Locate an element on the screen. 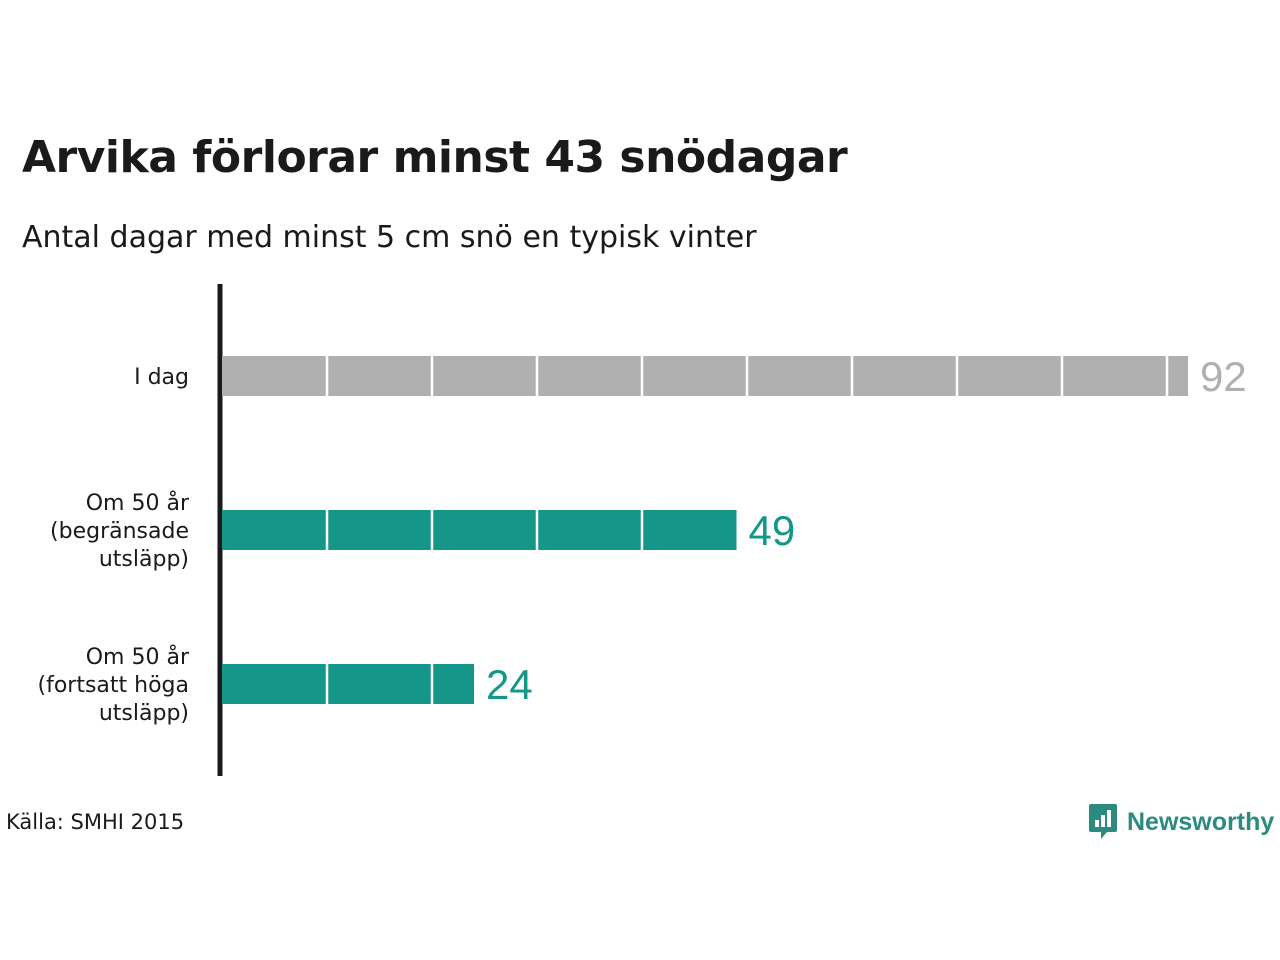 The height and width of the screenshot is (960, 1280). category-label-2-line-1: (fortsatt höga is located at coordinates (114, 685).